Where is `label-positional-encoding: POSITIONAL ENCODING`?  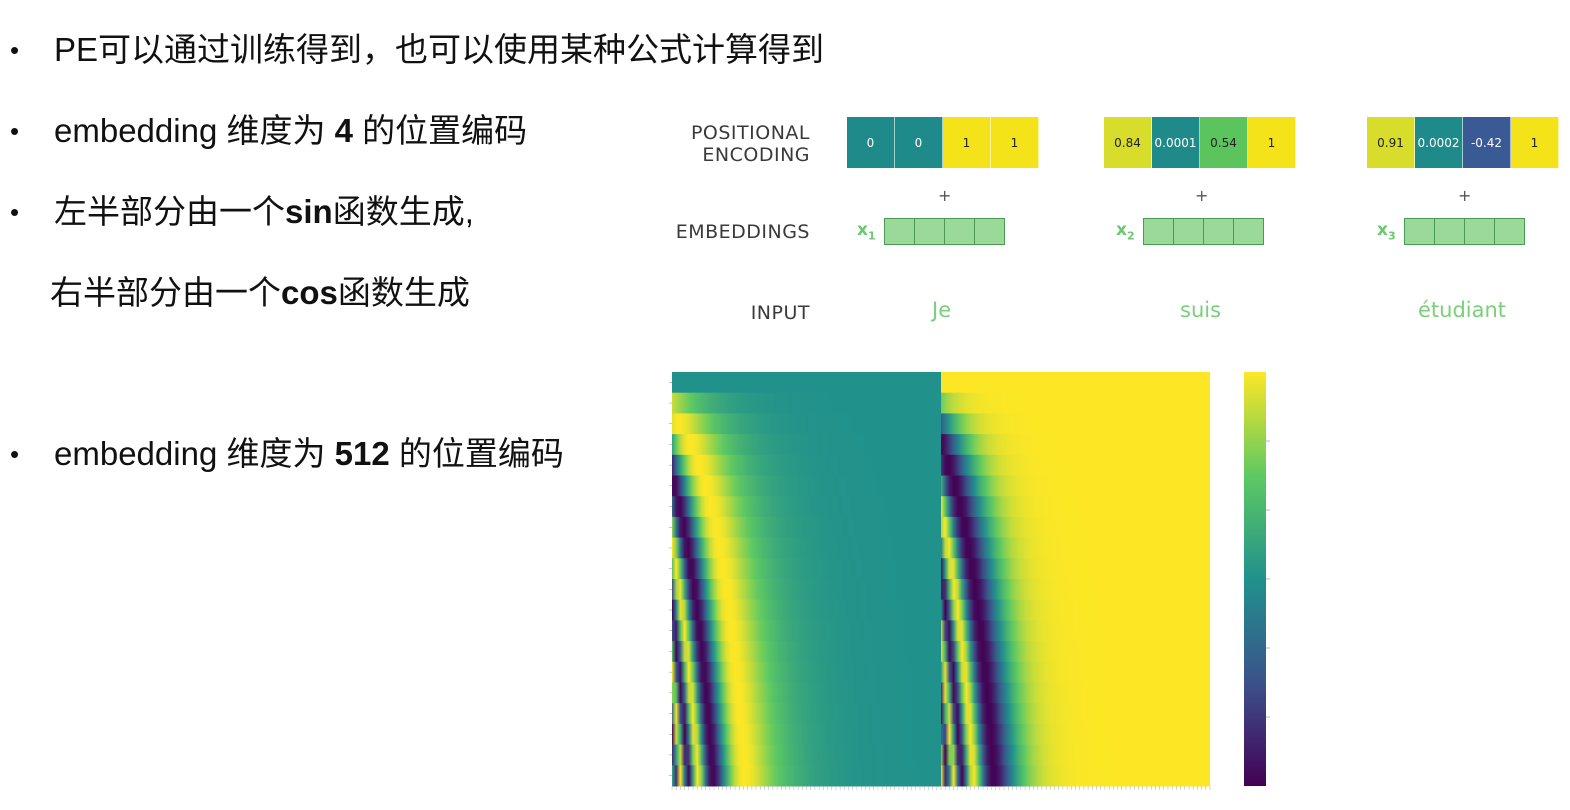
label-positional-encoding: POSITIONAL ENCODING is located at coordinates (735, 144).